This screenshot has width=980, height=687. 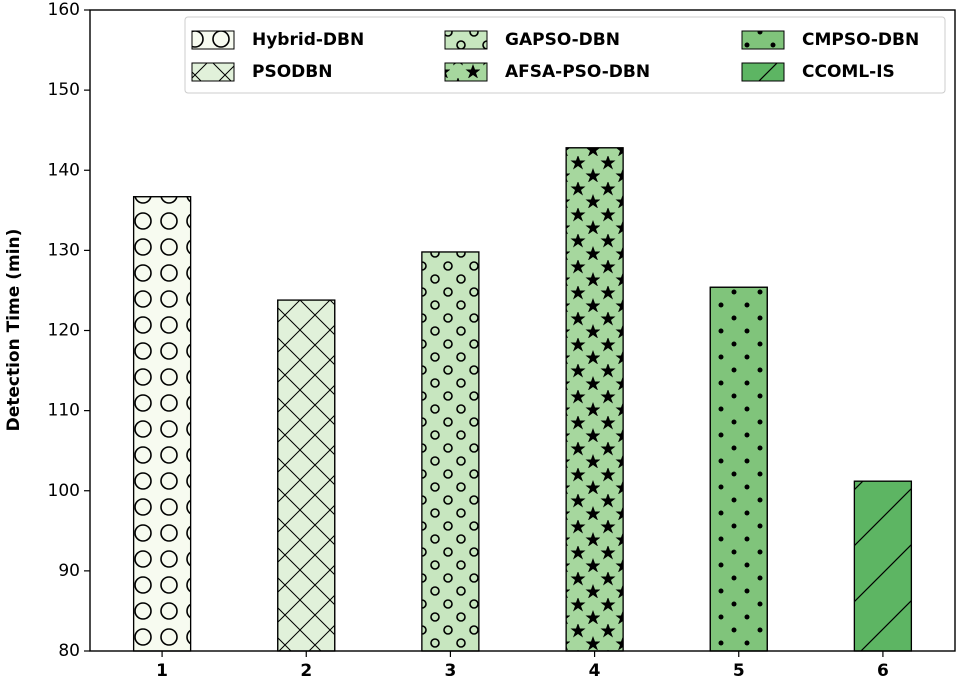 What do you see at coordinates (14, 330) in the screenshot?
I see `y-axis-label: Detection Time (min)` at bounding box center [14, 330].